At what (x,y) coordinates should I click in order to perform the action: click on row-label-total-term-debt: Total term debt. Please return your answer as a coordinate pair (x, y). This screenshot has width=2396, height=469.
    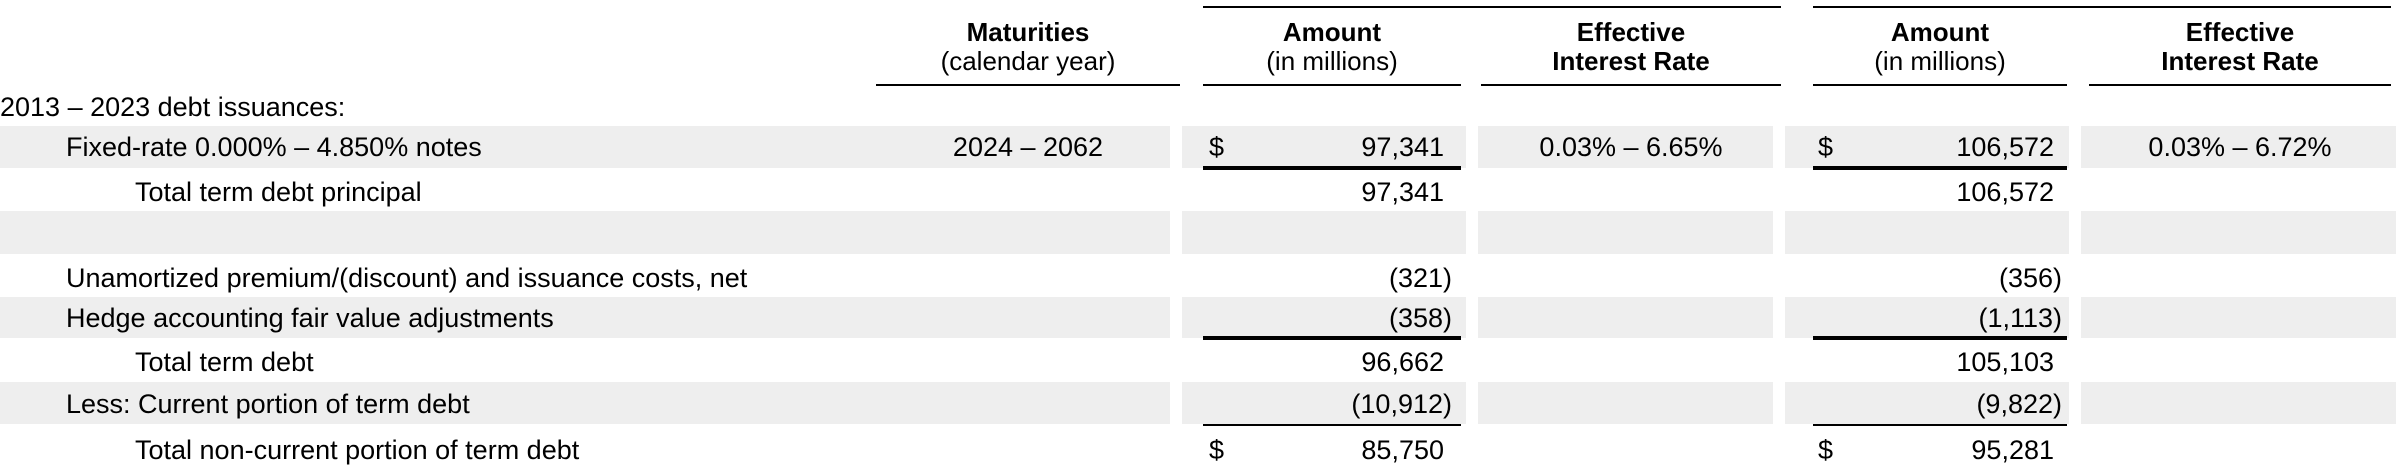
    Looking at the image, I should click on (224, 362).